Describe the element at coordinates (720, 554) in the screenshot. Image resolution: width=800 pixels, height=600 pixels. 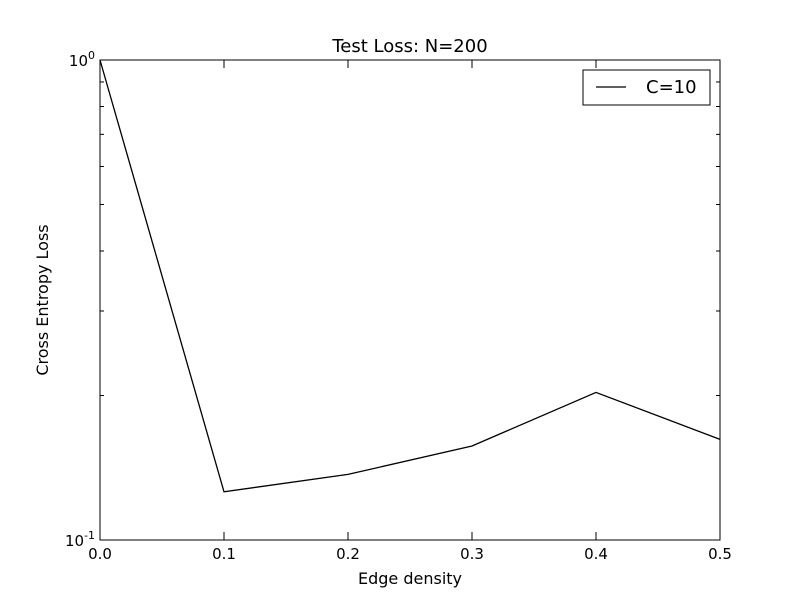
I see `x-tick-label: 0.5` at that location.